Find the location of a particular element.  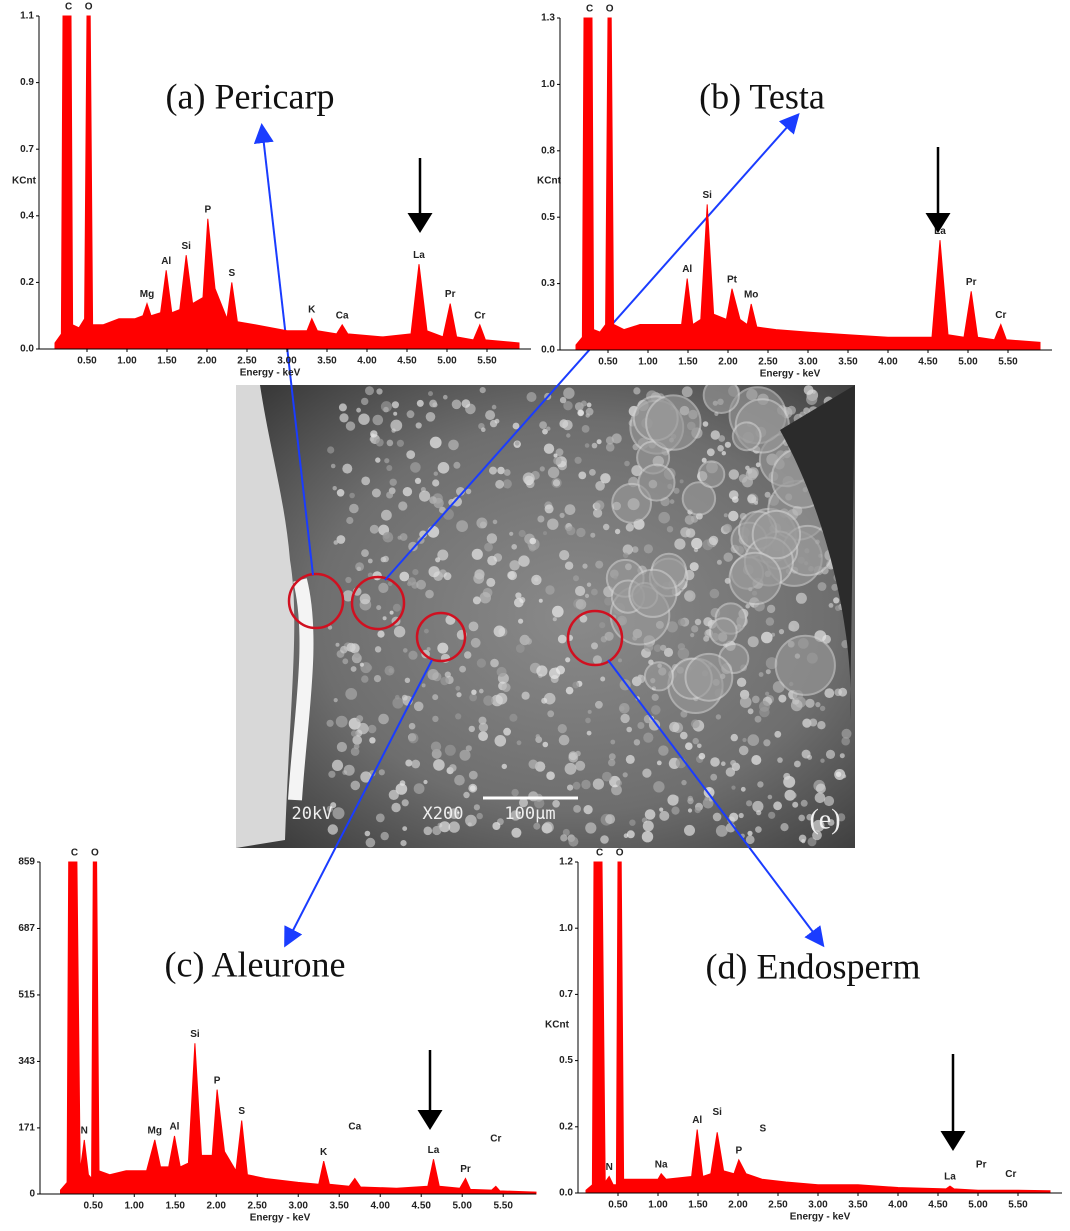

x-axis-label: Energy - keV is located at coordinates (820, 1217).